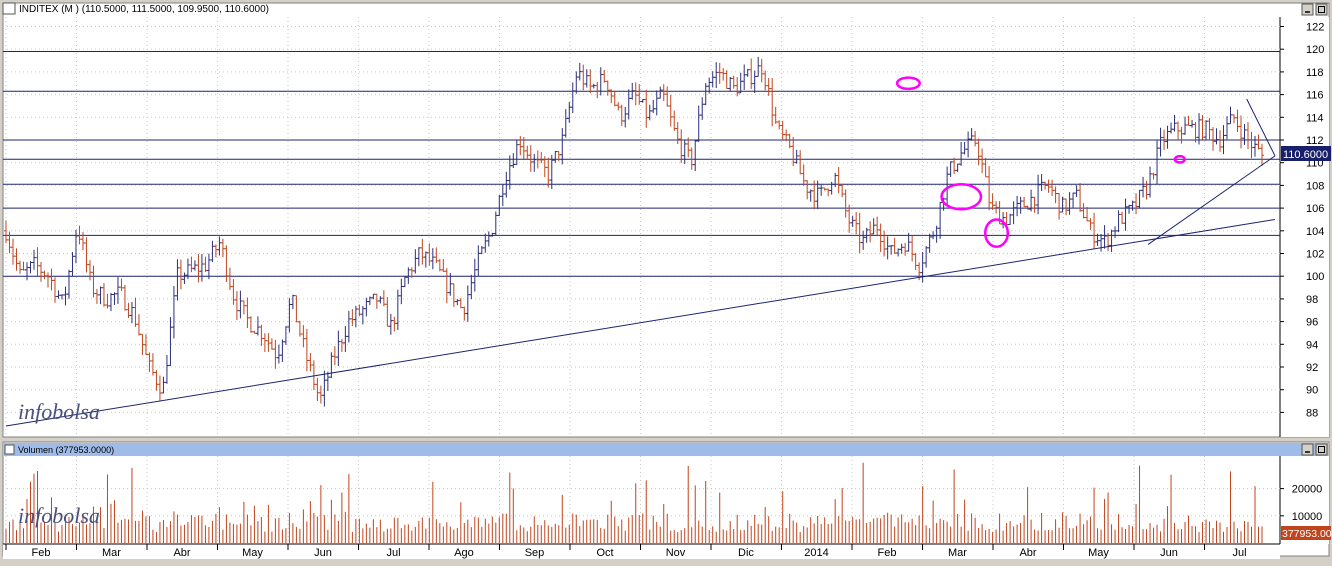 Image resolution: width=1332 pixels, height=566 pixels. I want to click on last-volume-badge, so click(1306, 533).